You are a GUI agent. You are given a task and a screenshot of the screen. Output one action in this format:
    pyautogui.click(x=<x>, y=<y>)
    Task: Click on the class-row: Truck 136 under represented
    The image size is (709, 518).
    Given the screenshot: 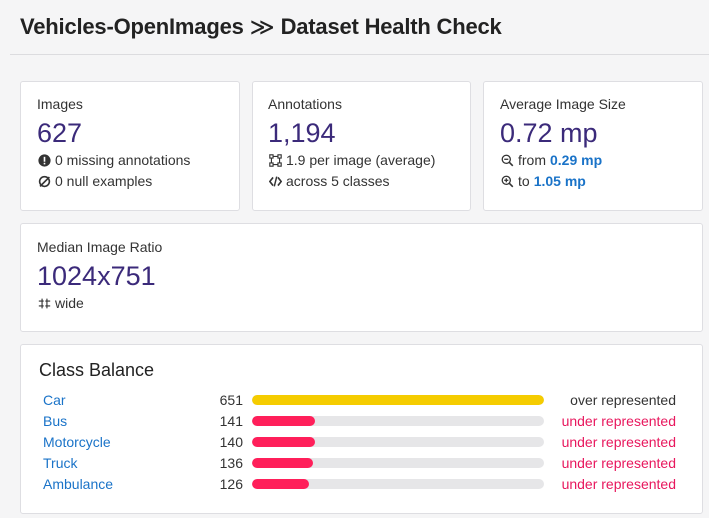 What is the action you would take?
    pyautogui.click(x=361, y=463)
    